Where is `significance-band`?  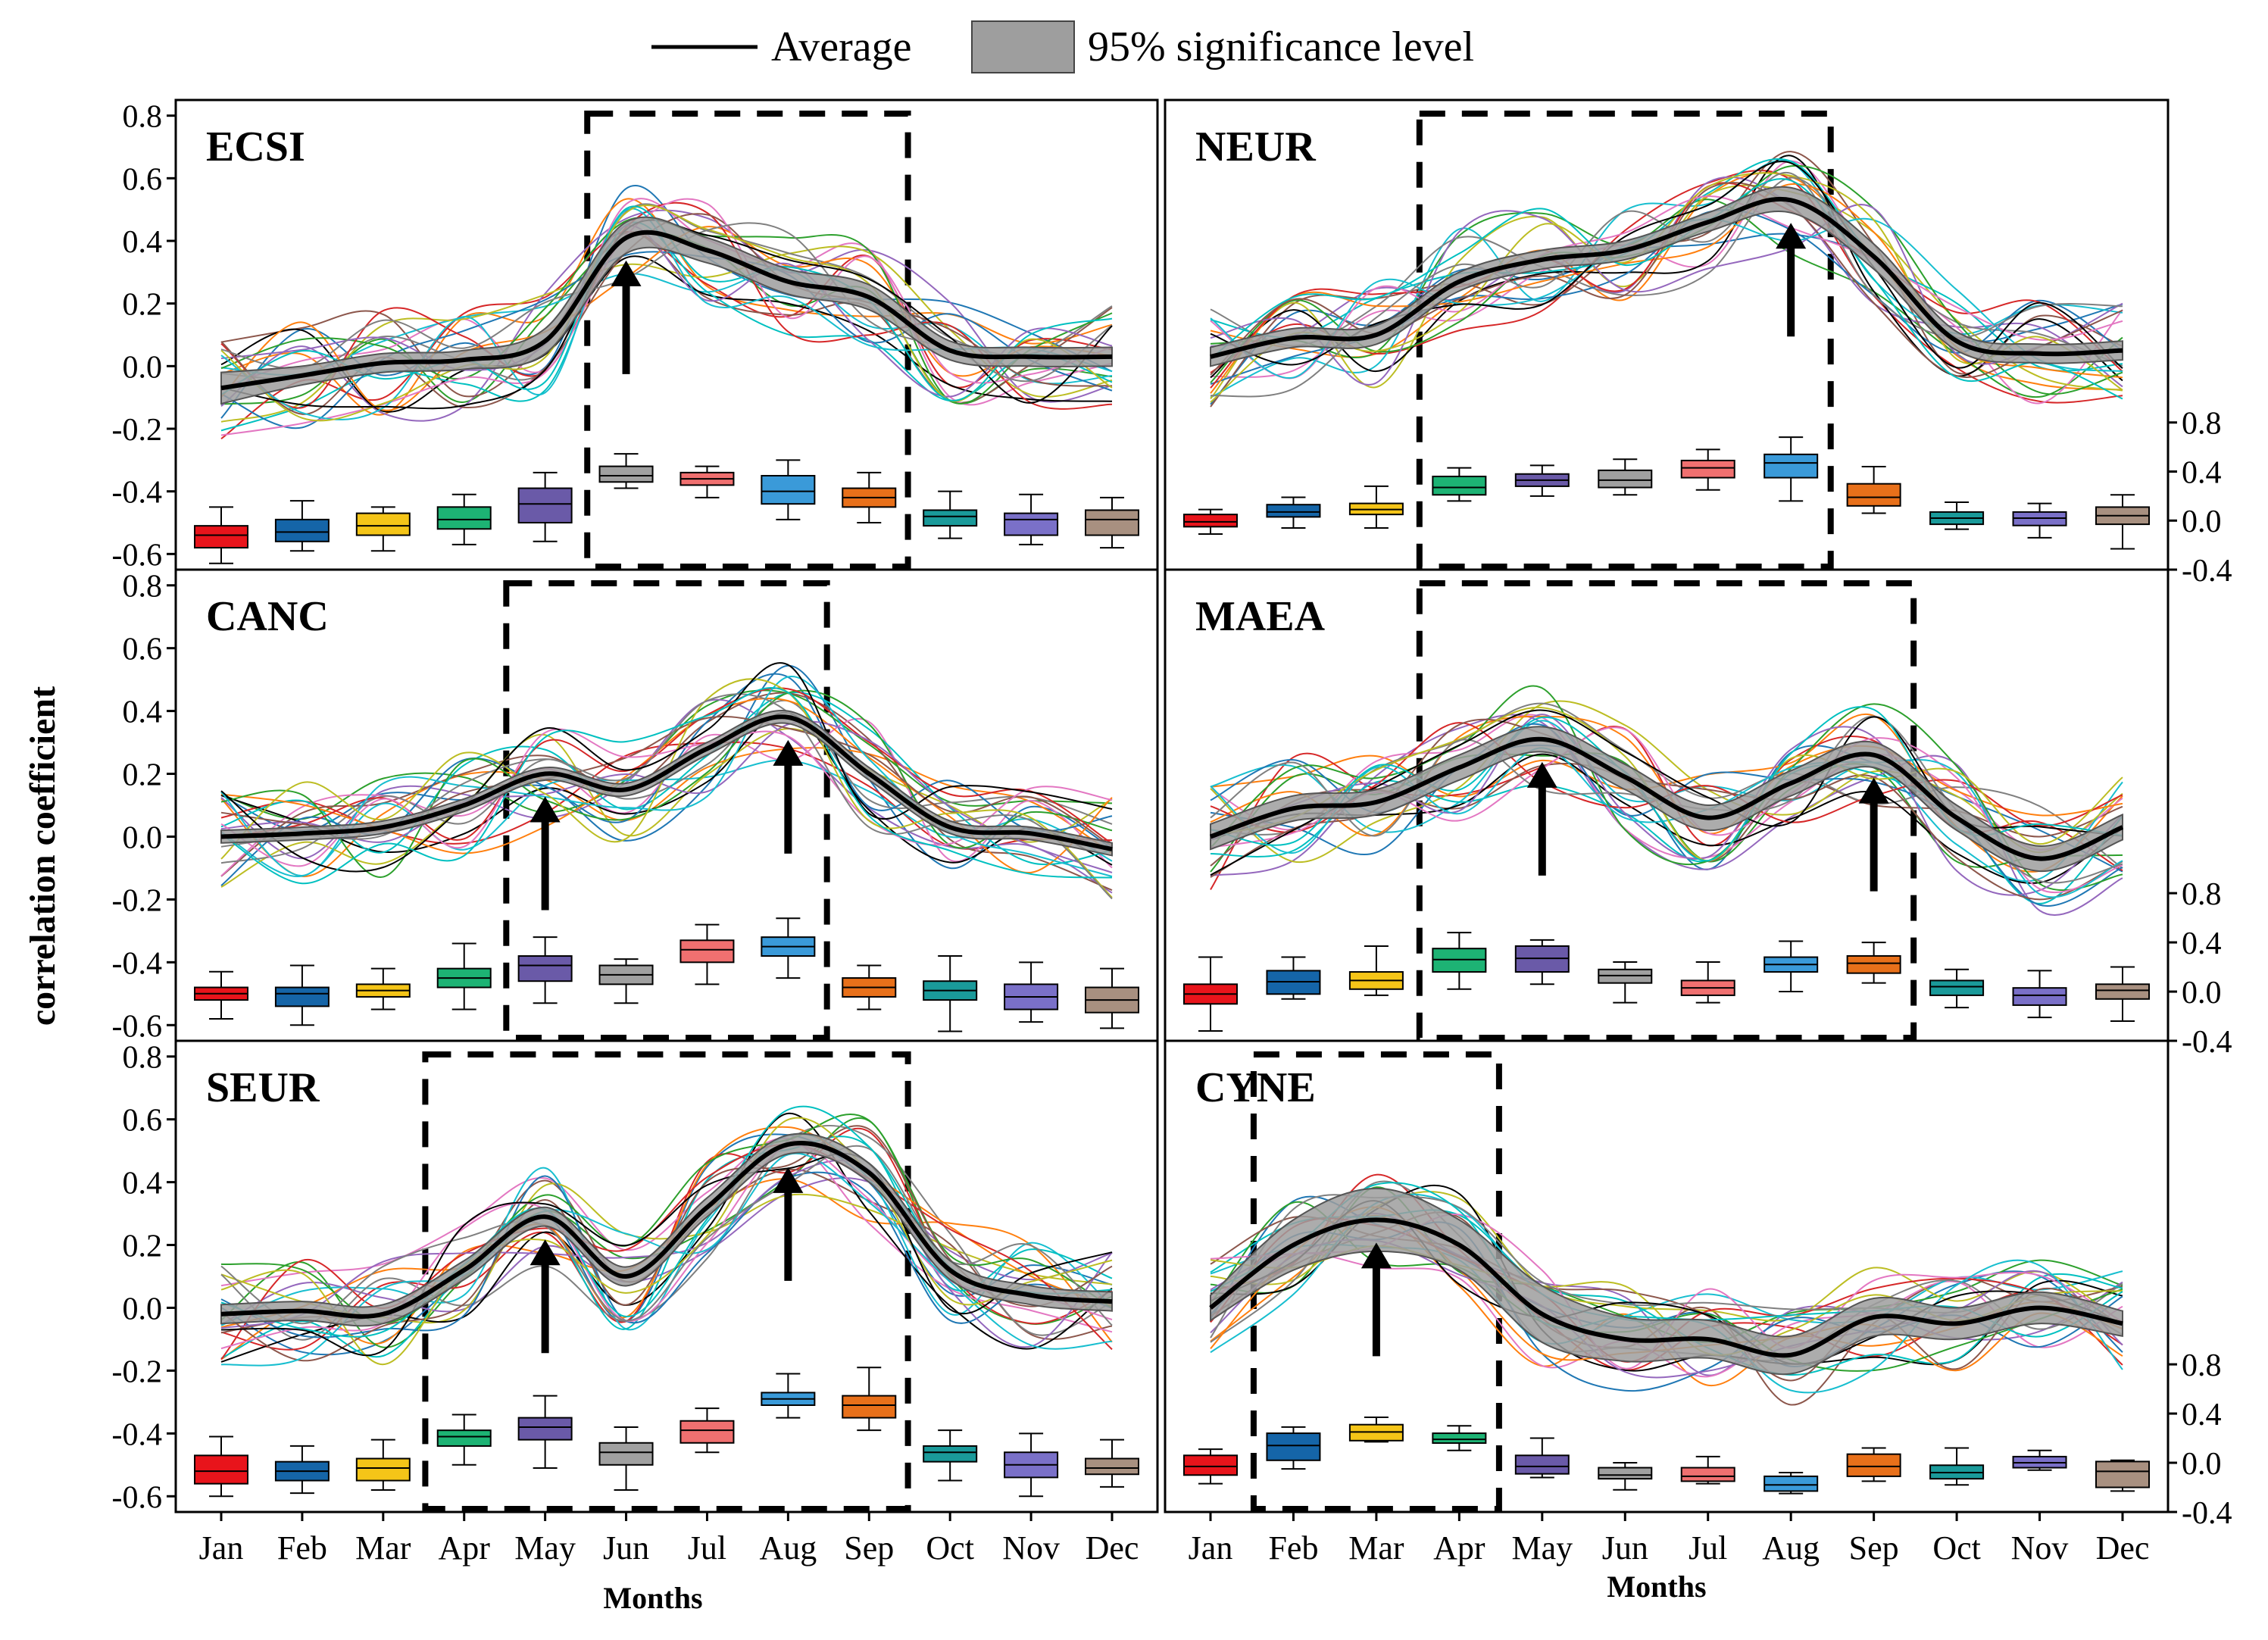 significance-band is located at coordinates (1666, 799).